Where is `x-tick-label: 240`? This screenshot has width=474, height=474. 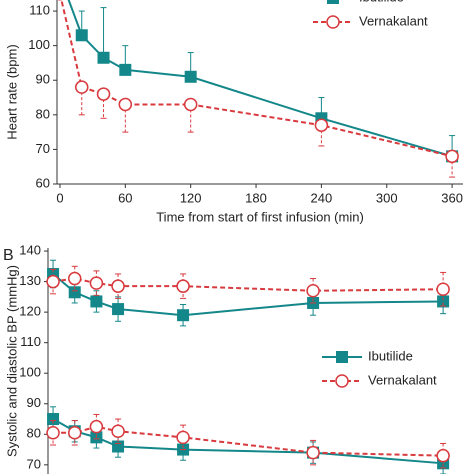 x-tick-label: 240 is located at coordinates (322, 197).